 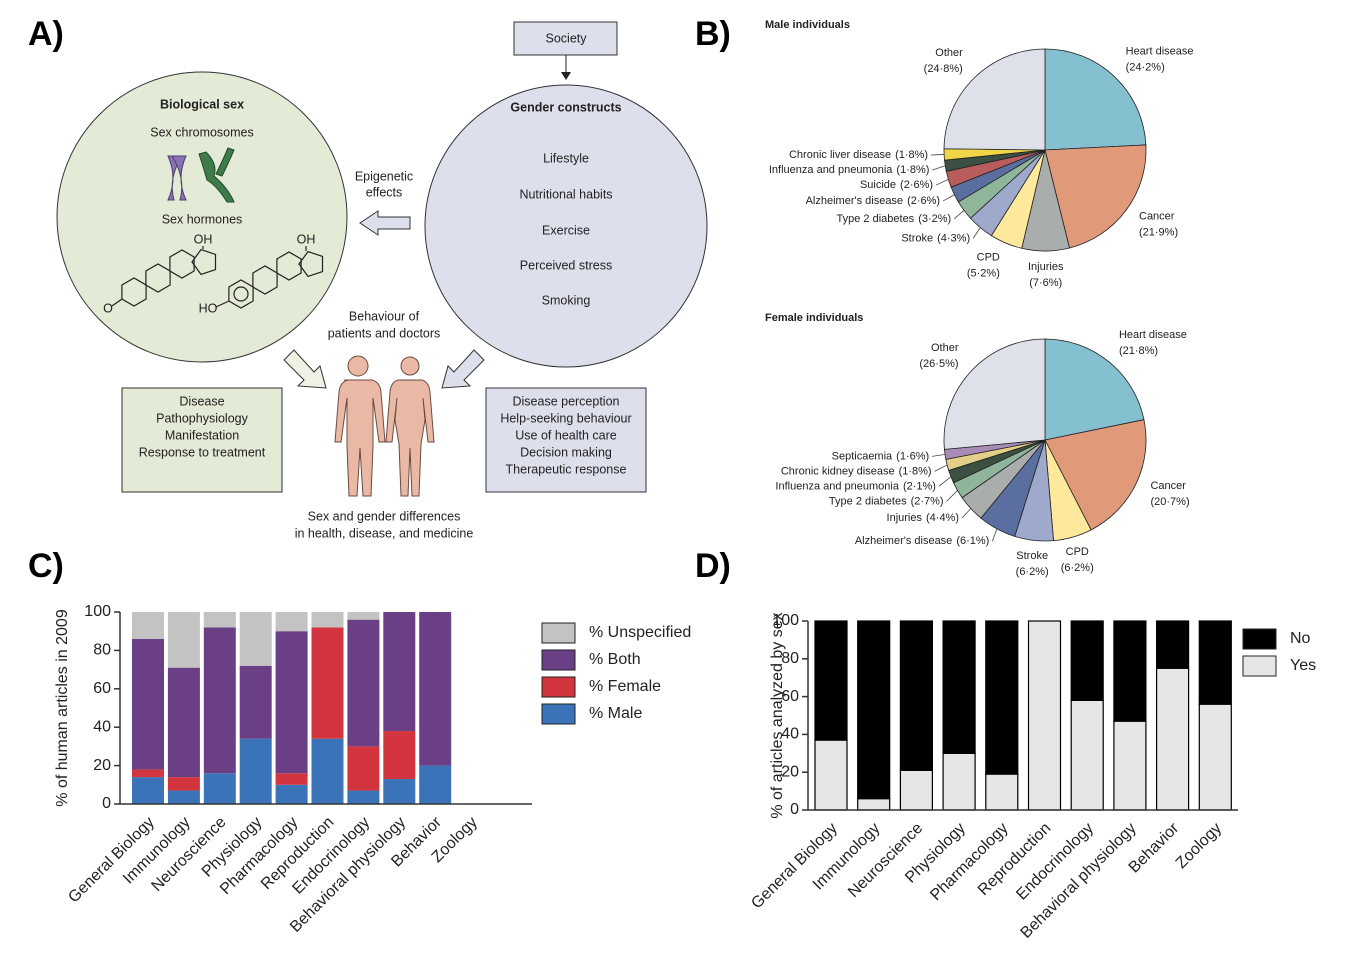 I want to click on legend-label: % Unspecified, so click(x=640, y=632).